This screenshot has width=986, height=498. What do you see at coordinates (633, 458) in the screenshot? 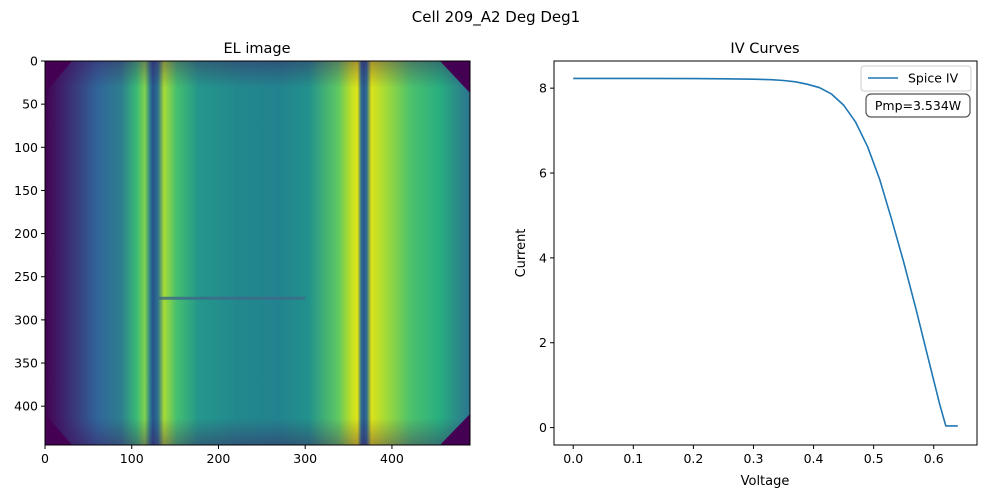
I see `iv-x-tick-label: 0.1` at bounding box center [633, 458].